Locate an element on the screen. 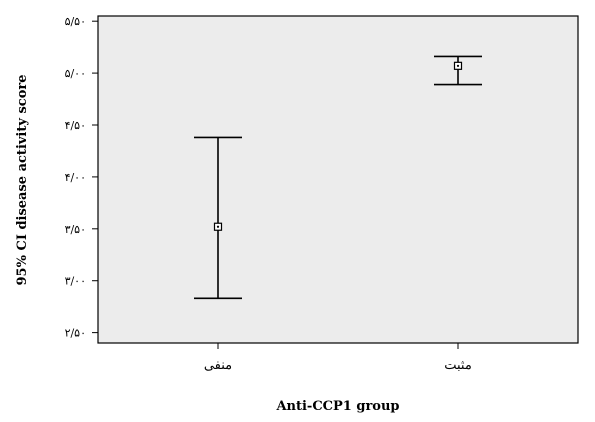  x-axis-ticks: منفی مثبت is located at coordinates (338, 358).